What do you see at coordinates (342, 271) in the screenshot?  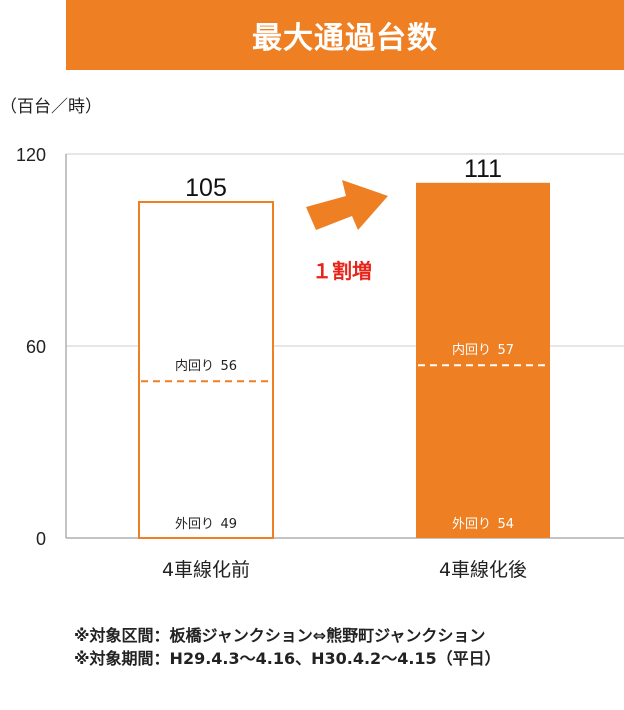 I see `change-label: １割増` at bounding box center [342, 271].